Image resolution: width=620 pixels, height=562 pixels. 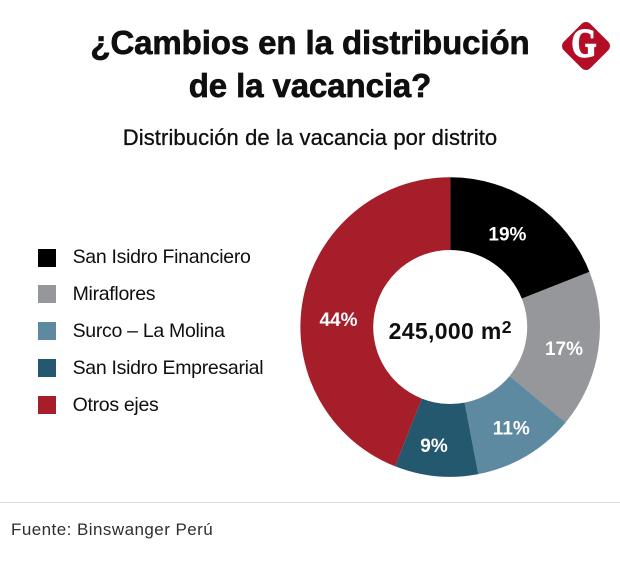 What do you see at coordinates (584, 43) in the screenshot?
I see `svg-text: G` at bounding box center [584, 43].